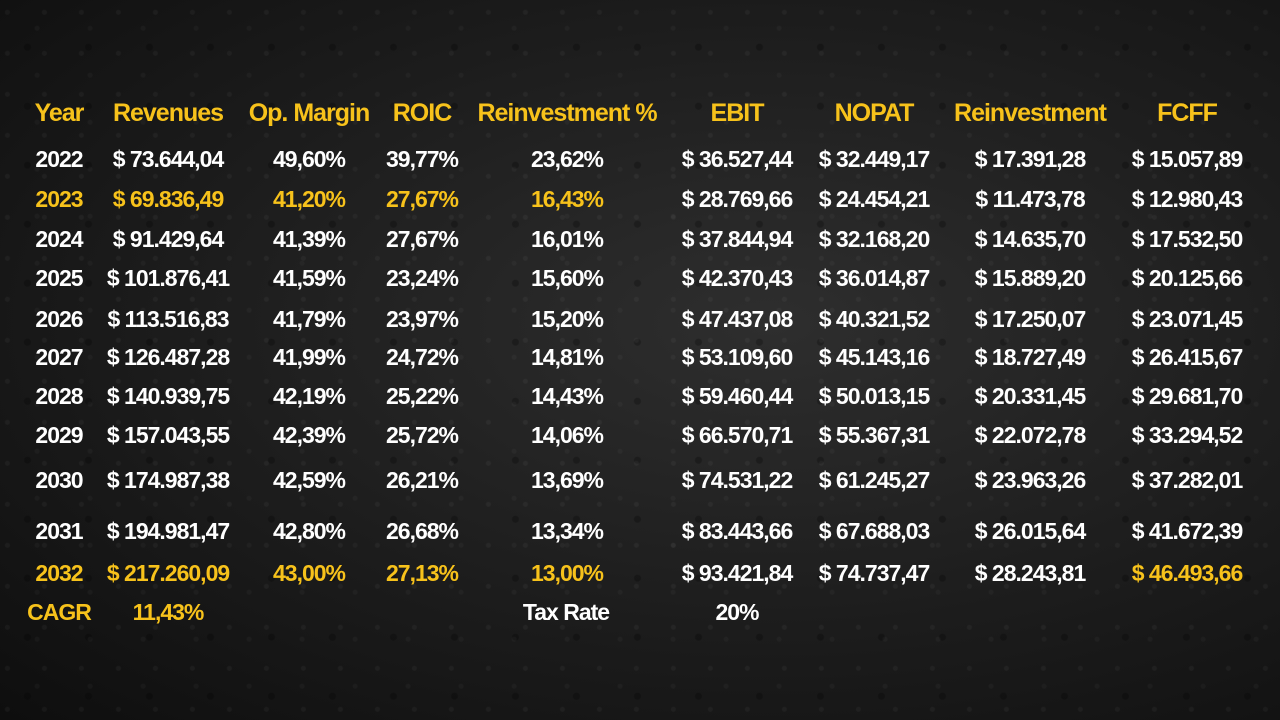  Describe the element at coordinates (567, 480) in the screenshot. I see `cell-reinvestment-pct: 13,69%` at that location.